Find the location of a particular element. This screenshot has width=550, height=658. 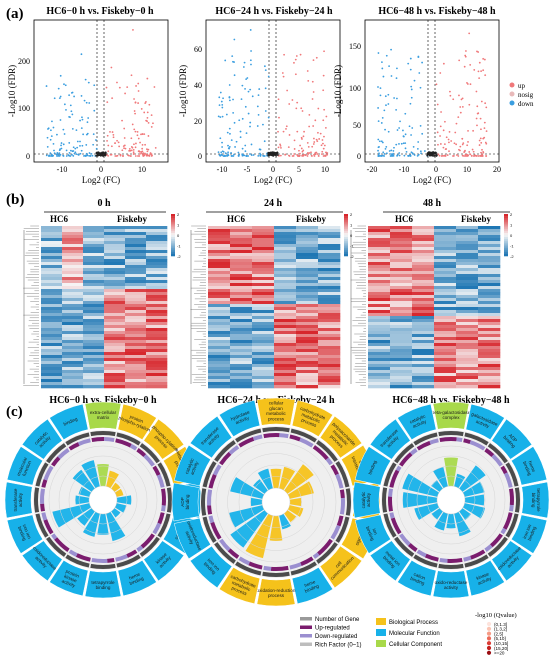

colorscale-step is located at coordinates (173, 244).